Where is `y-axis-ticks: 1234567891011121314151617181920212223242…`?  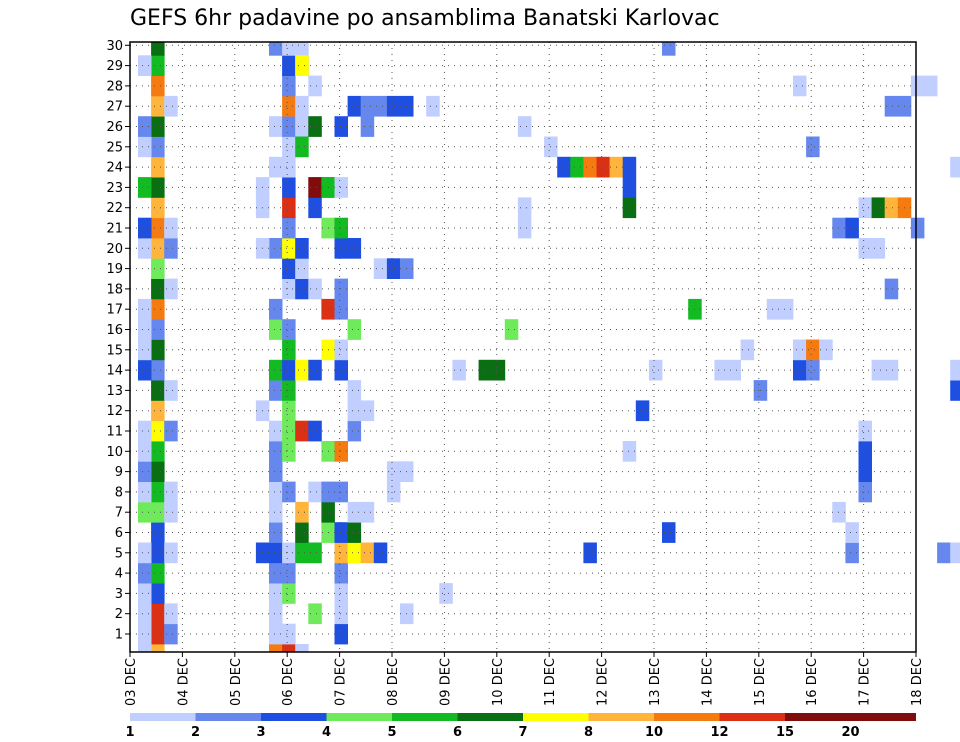 y-axis-ticks: 1234567891011121314151617181920212223242… is located at coordinates (118, 341).